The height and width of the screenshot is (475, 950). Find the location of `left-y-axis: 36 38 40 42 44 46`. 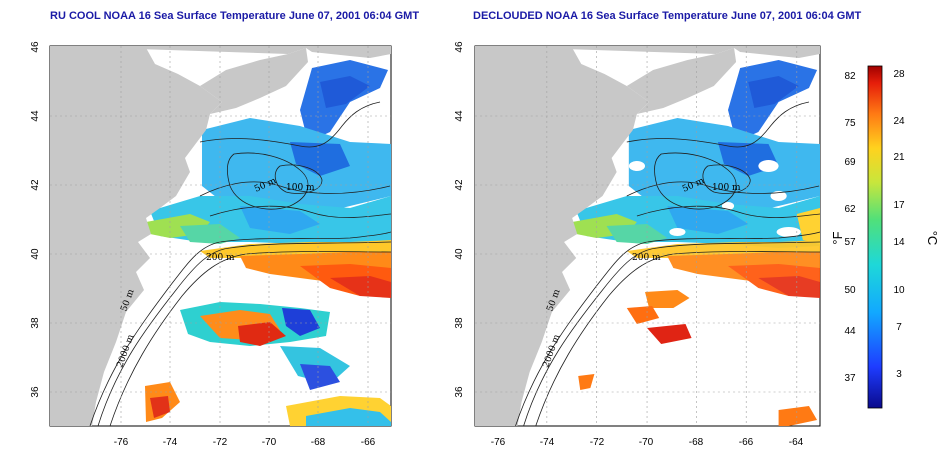

left-y-axis: 36 38 40 42 44 46 is located at coordinates (35, 219).